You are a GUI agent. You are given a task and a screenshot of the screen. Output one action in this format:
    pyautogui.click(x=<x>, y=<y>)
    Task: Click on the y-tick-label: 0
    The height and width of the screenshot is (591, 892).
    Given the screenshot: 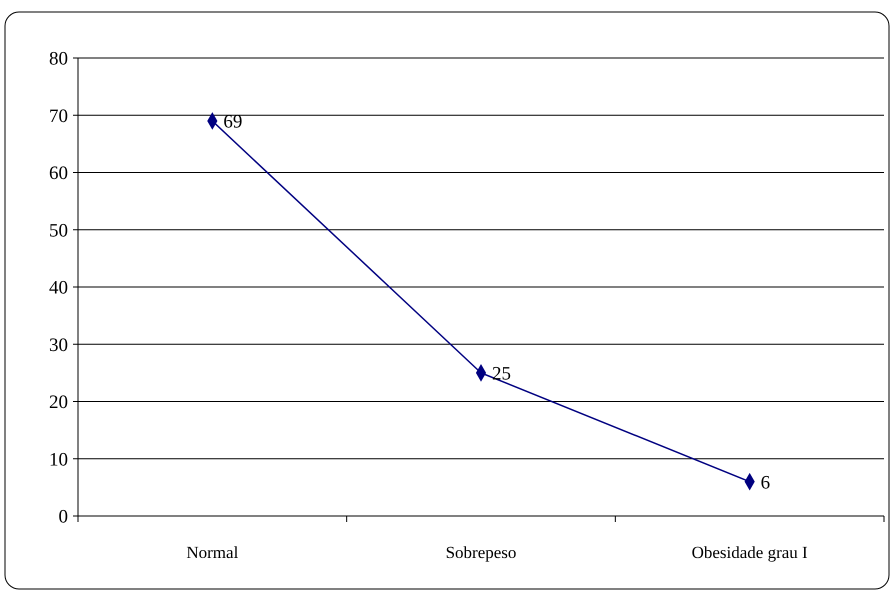 What is the action you would take?
    pyautogui.click(x=63, y=517)
    